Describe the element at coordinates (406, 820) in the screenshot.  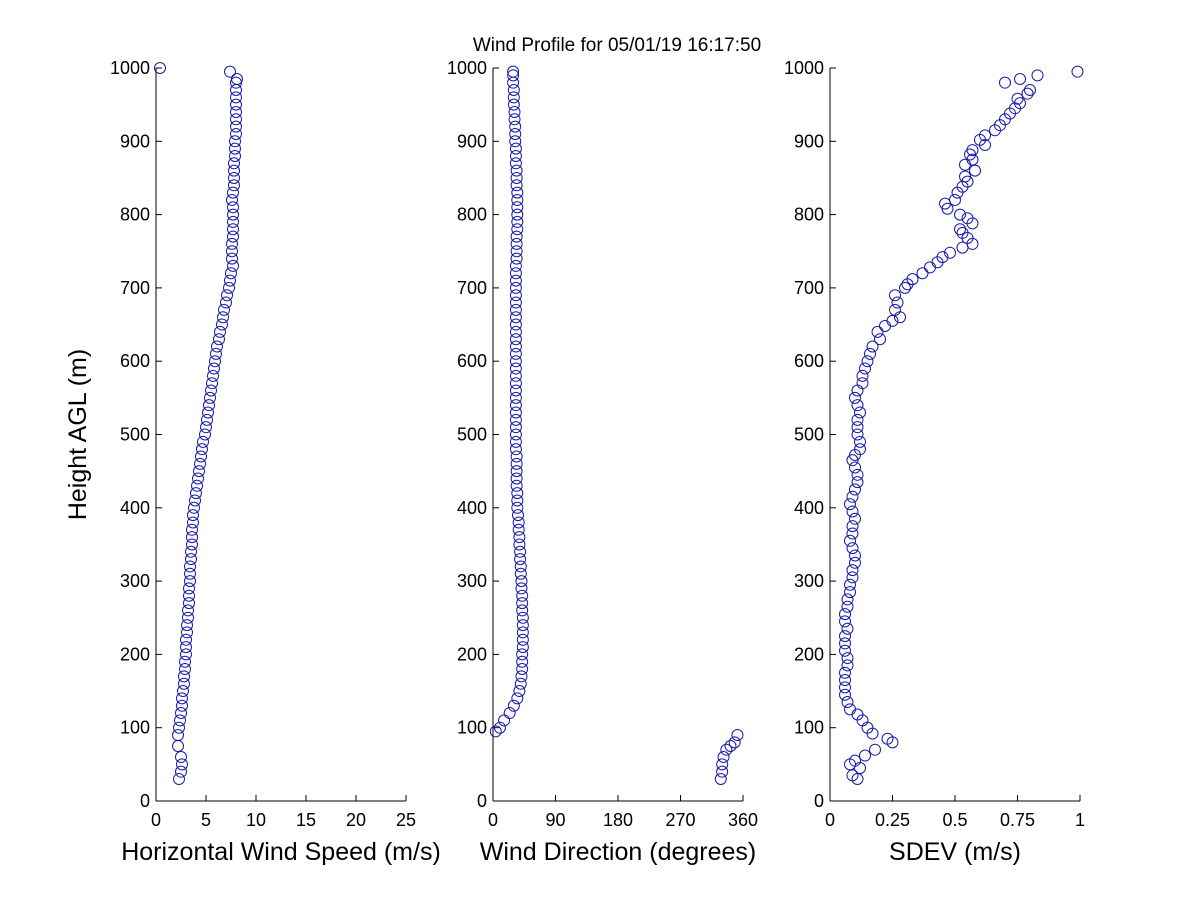
I see `speed-x-tick-label: 25` at that location.